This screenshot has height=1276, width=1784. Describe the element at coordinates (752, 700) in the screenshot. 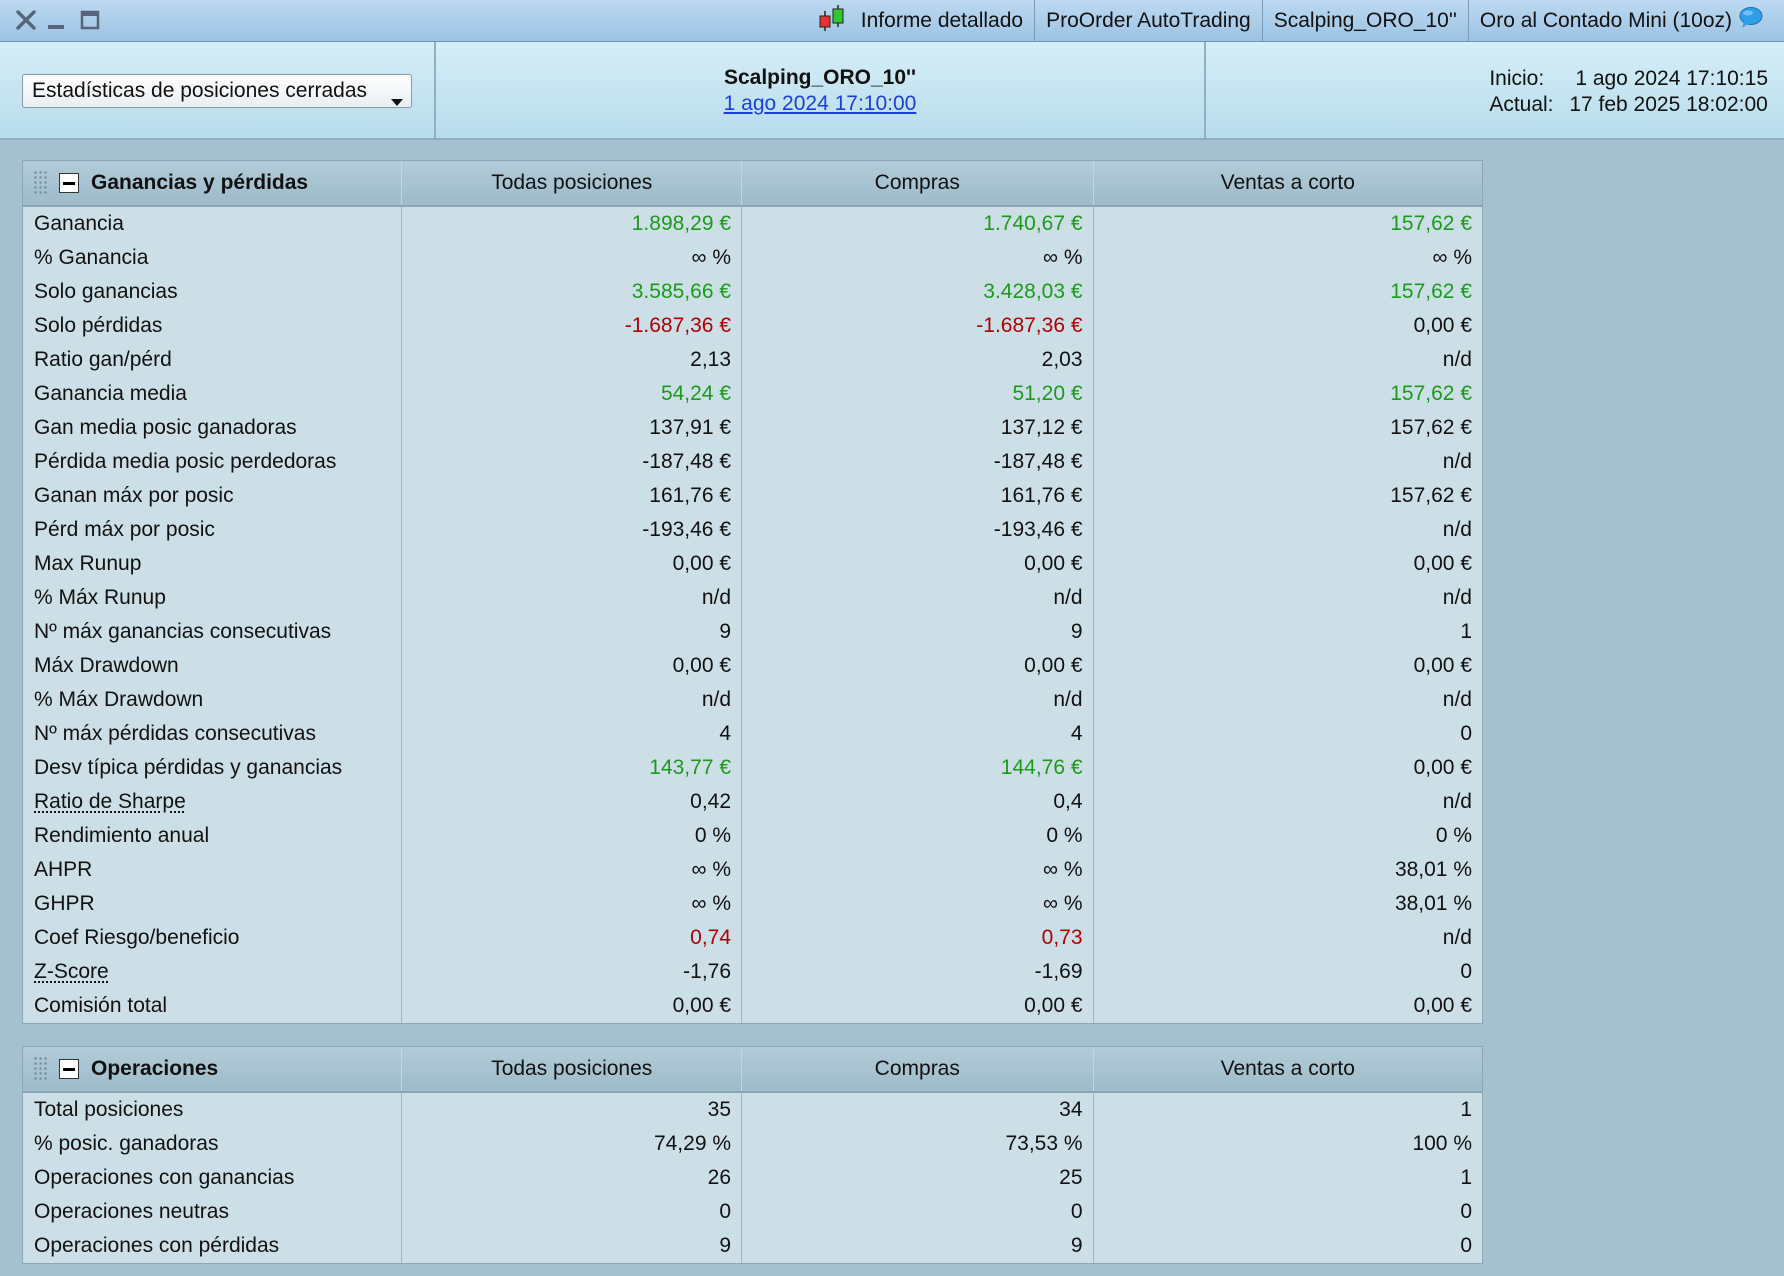

I see `table-row: % Máx Drawdown n/d n/d n/d` at that location.